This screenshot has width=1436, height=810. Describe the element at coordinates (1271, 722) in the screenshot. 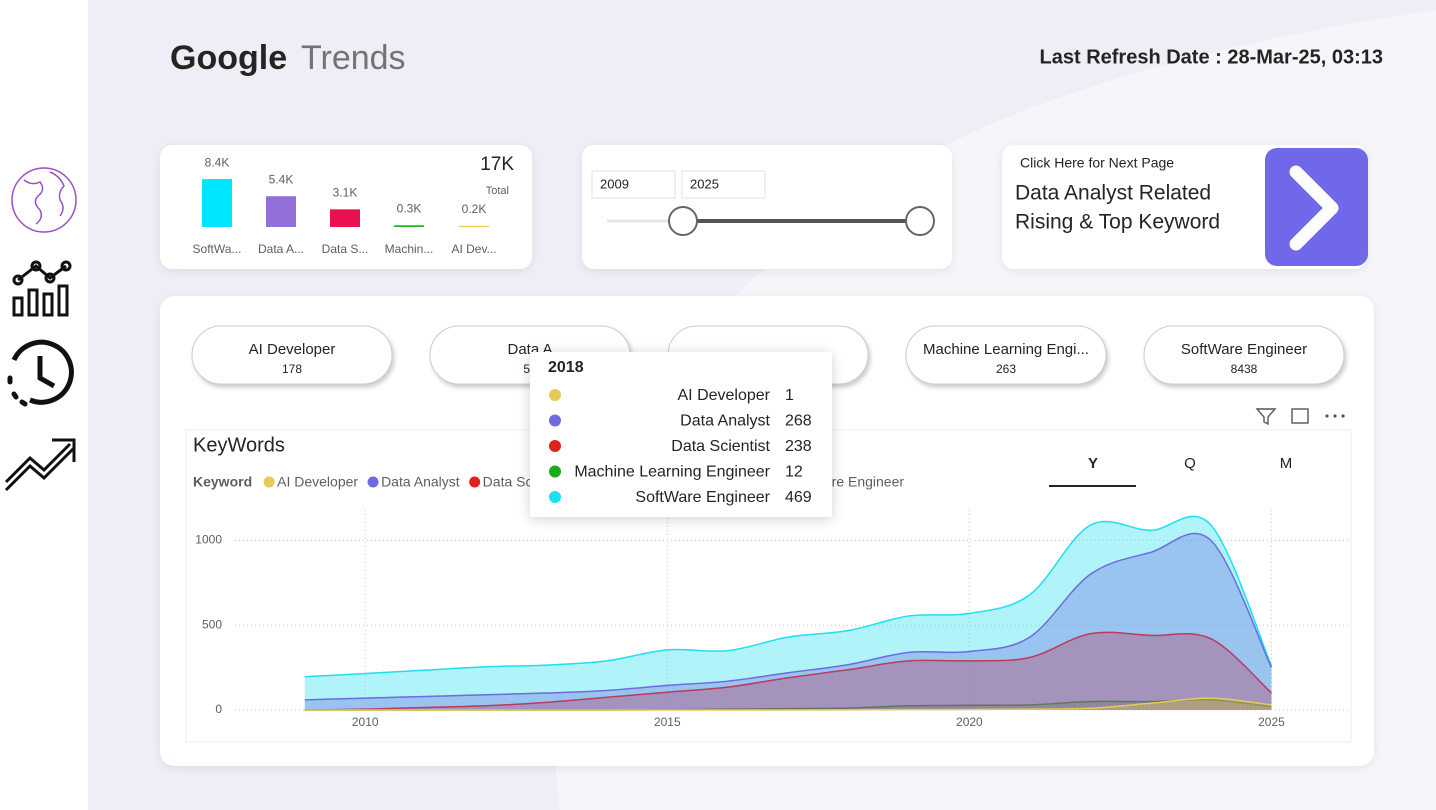

I see `x-tick-label: 2025` at that location.